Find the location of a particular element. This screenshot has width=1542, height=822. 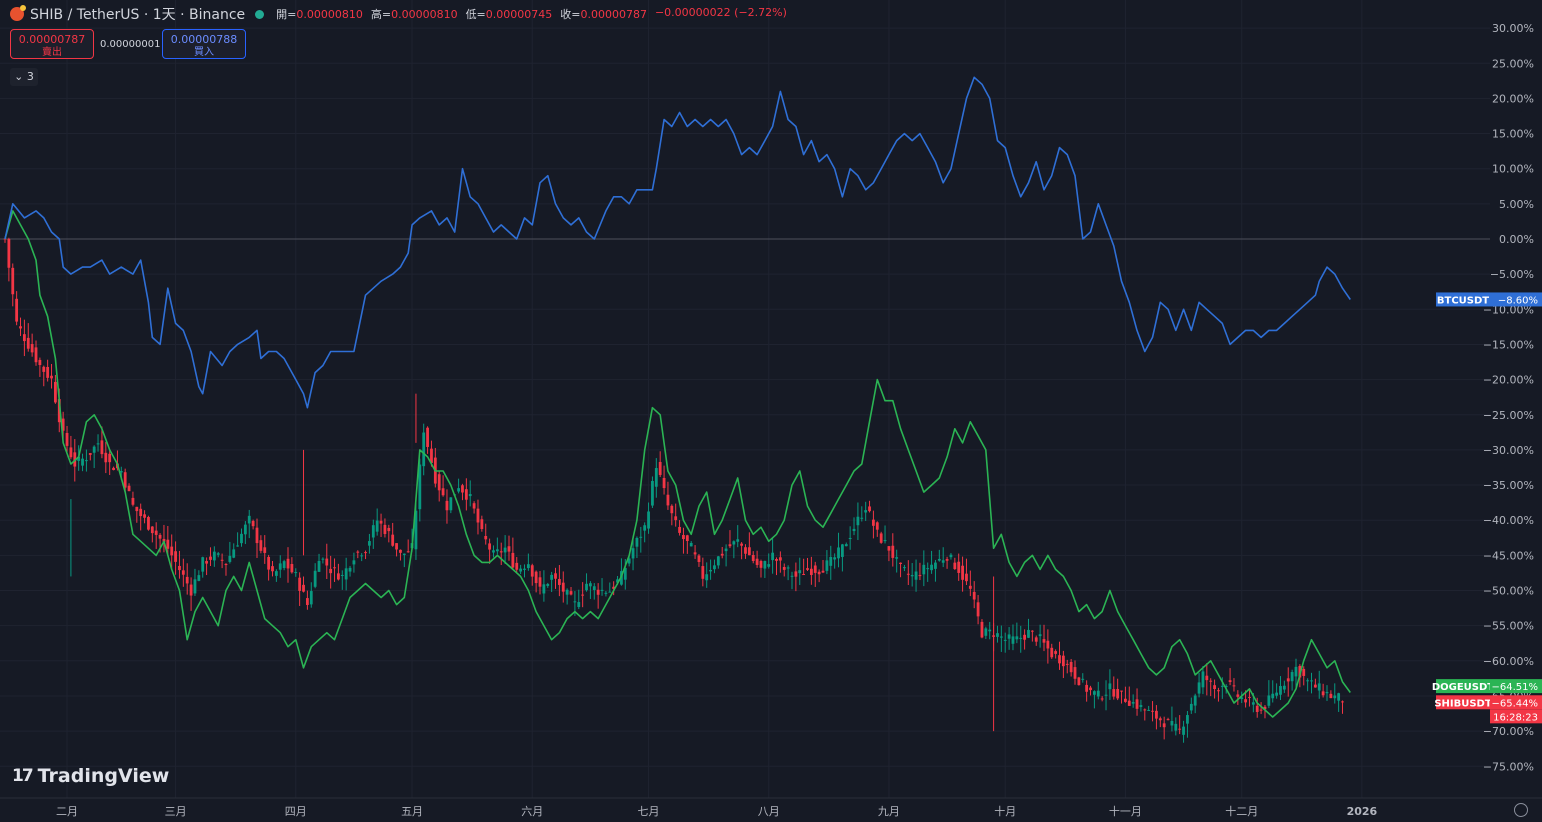

open-label: 開= is located at coordinates (286, 14).